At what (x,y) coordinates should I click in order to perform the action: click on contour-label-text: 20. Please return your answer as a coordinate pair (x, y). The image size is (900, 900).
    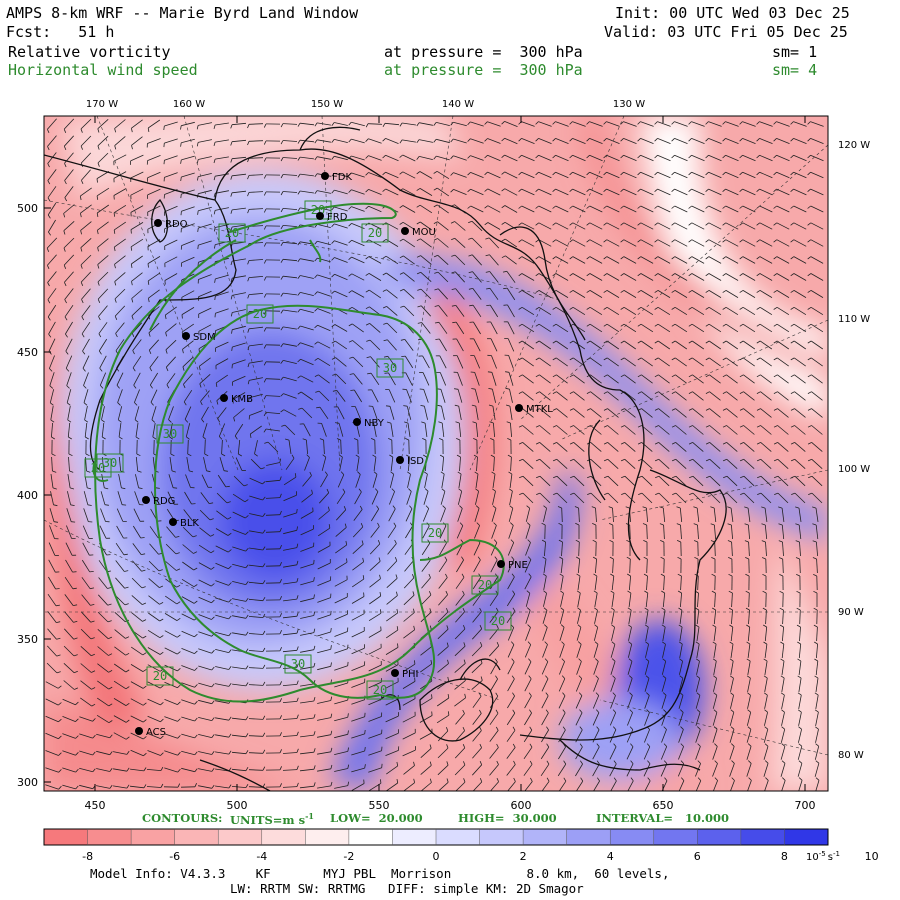
    Looking at the image, I should click on (160, 676).